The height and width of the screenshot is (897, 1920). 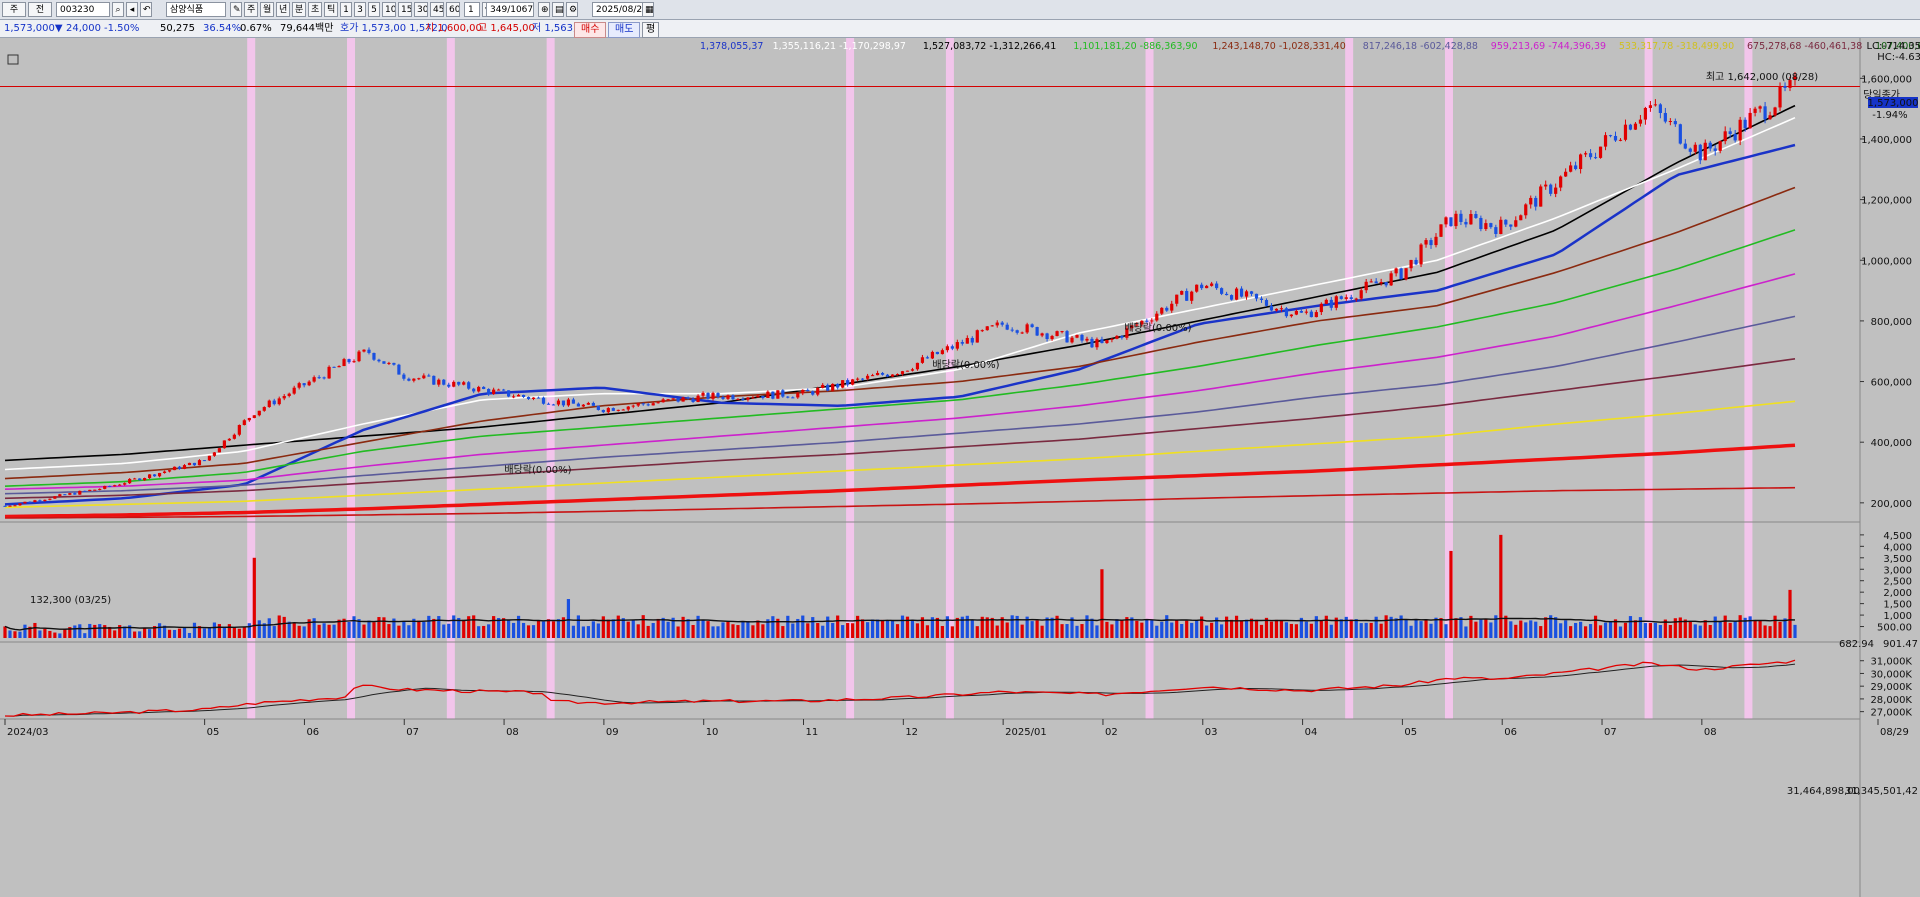 What do you see at coordinates (1420, 46) in the screenshot?
I see `indicator-value: 817,246,18 -602,428,88` at bounding box center [1420, 46].